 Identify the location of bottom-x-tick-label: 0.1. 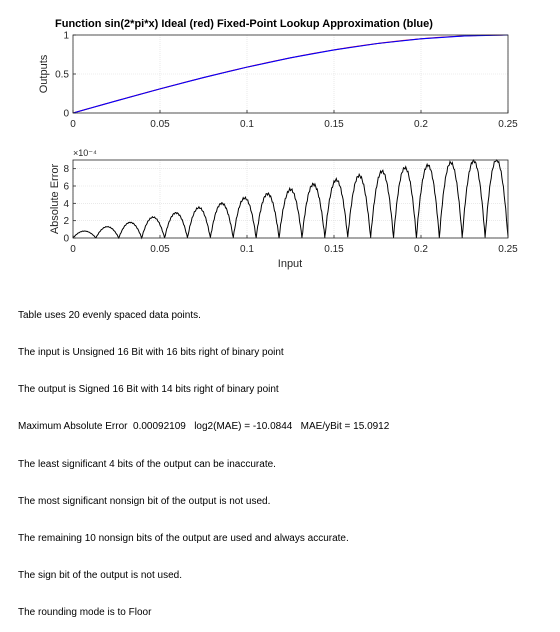
(247, 249).